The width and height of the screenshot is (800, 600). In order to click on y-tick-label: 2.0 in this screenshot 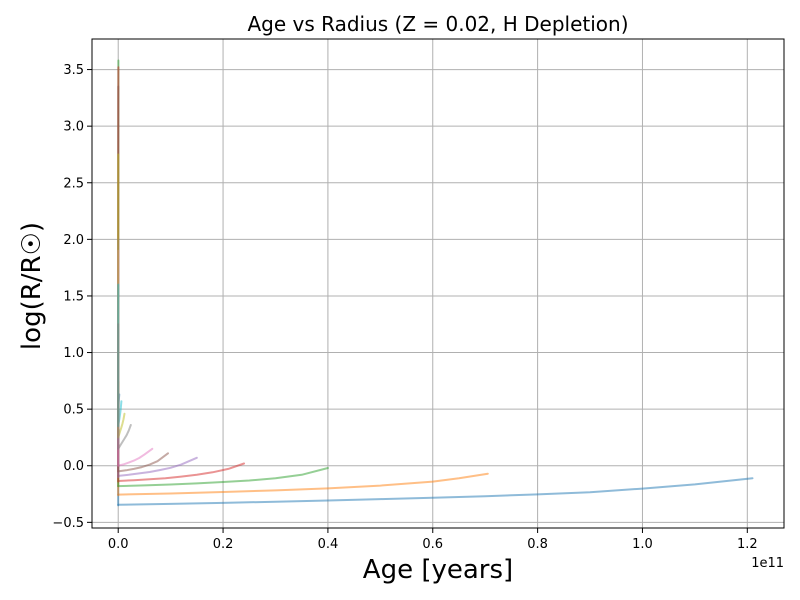, I will do `click(73, 240)`.